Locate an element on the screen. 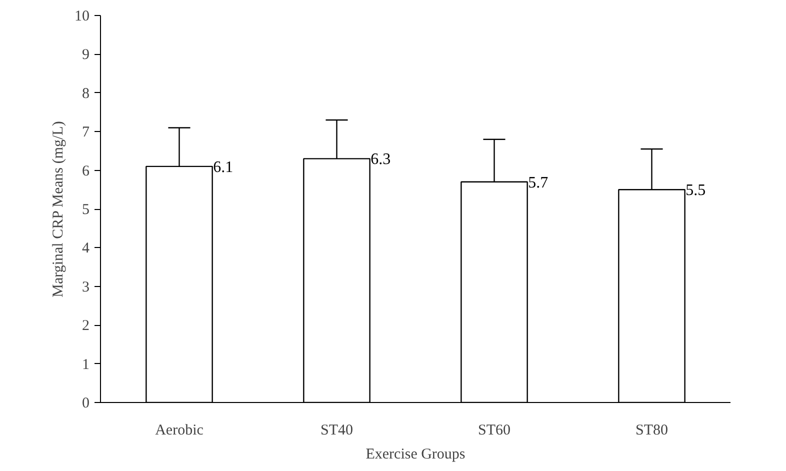  y-tick-label: 1 is located at coordinates (86, 364).